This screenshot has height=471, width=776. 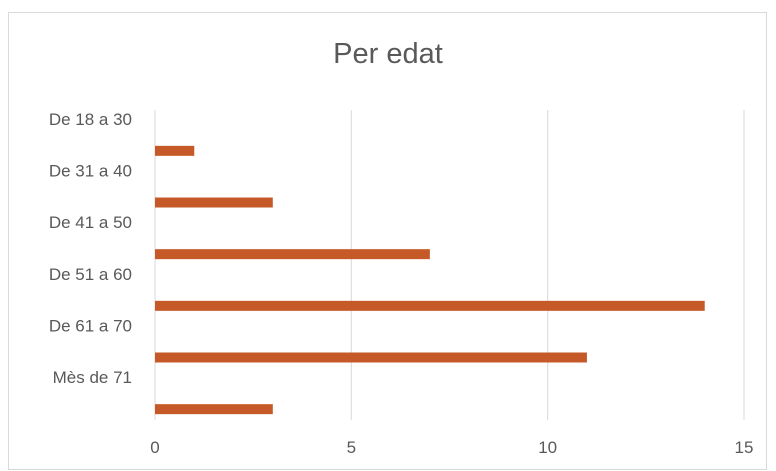 What do you see at coordinates (744, 447) in the screenshot?
I see `x-tick-label: 15` at bounding box center [744, 447].